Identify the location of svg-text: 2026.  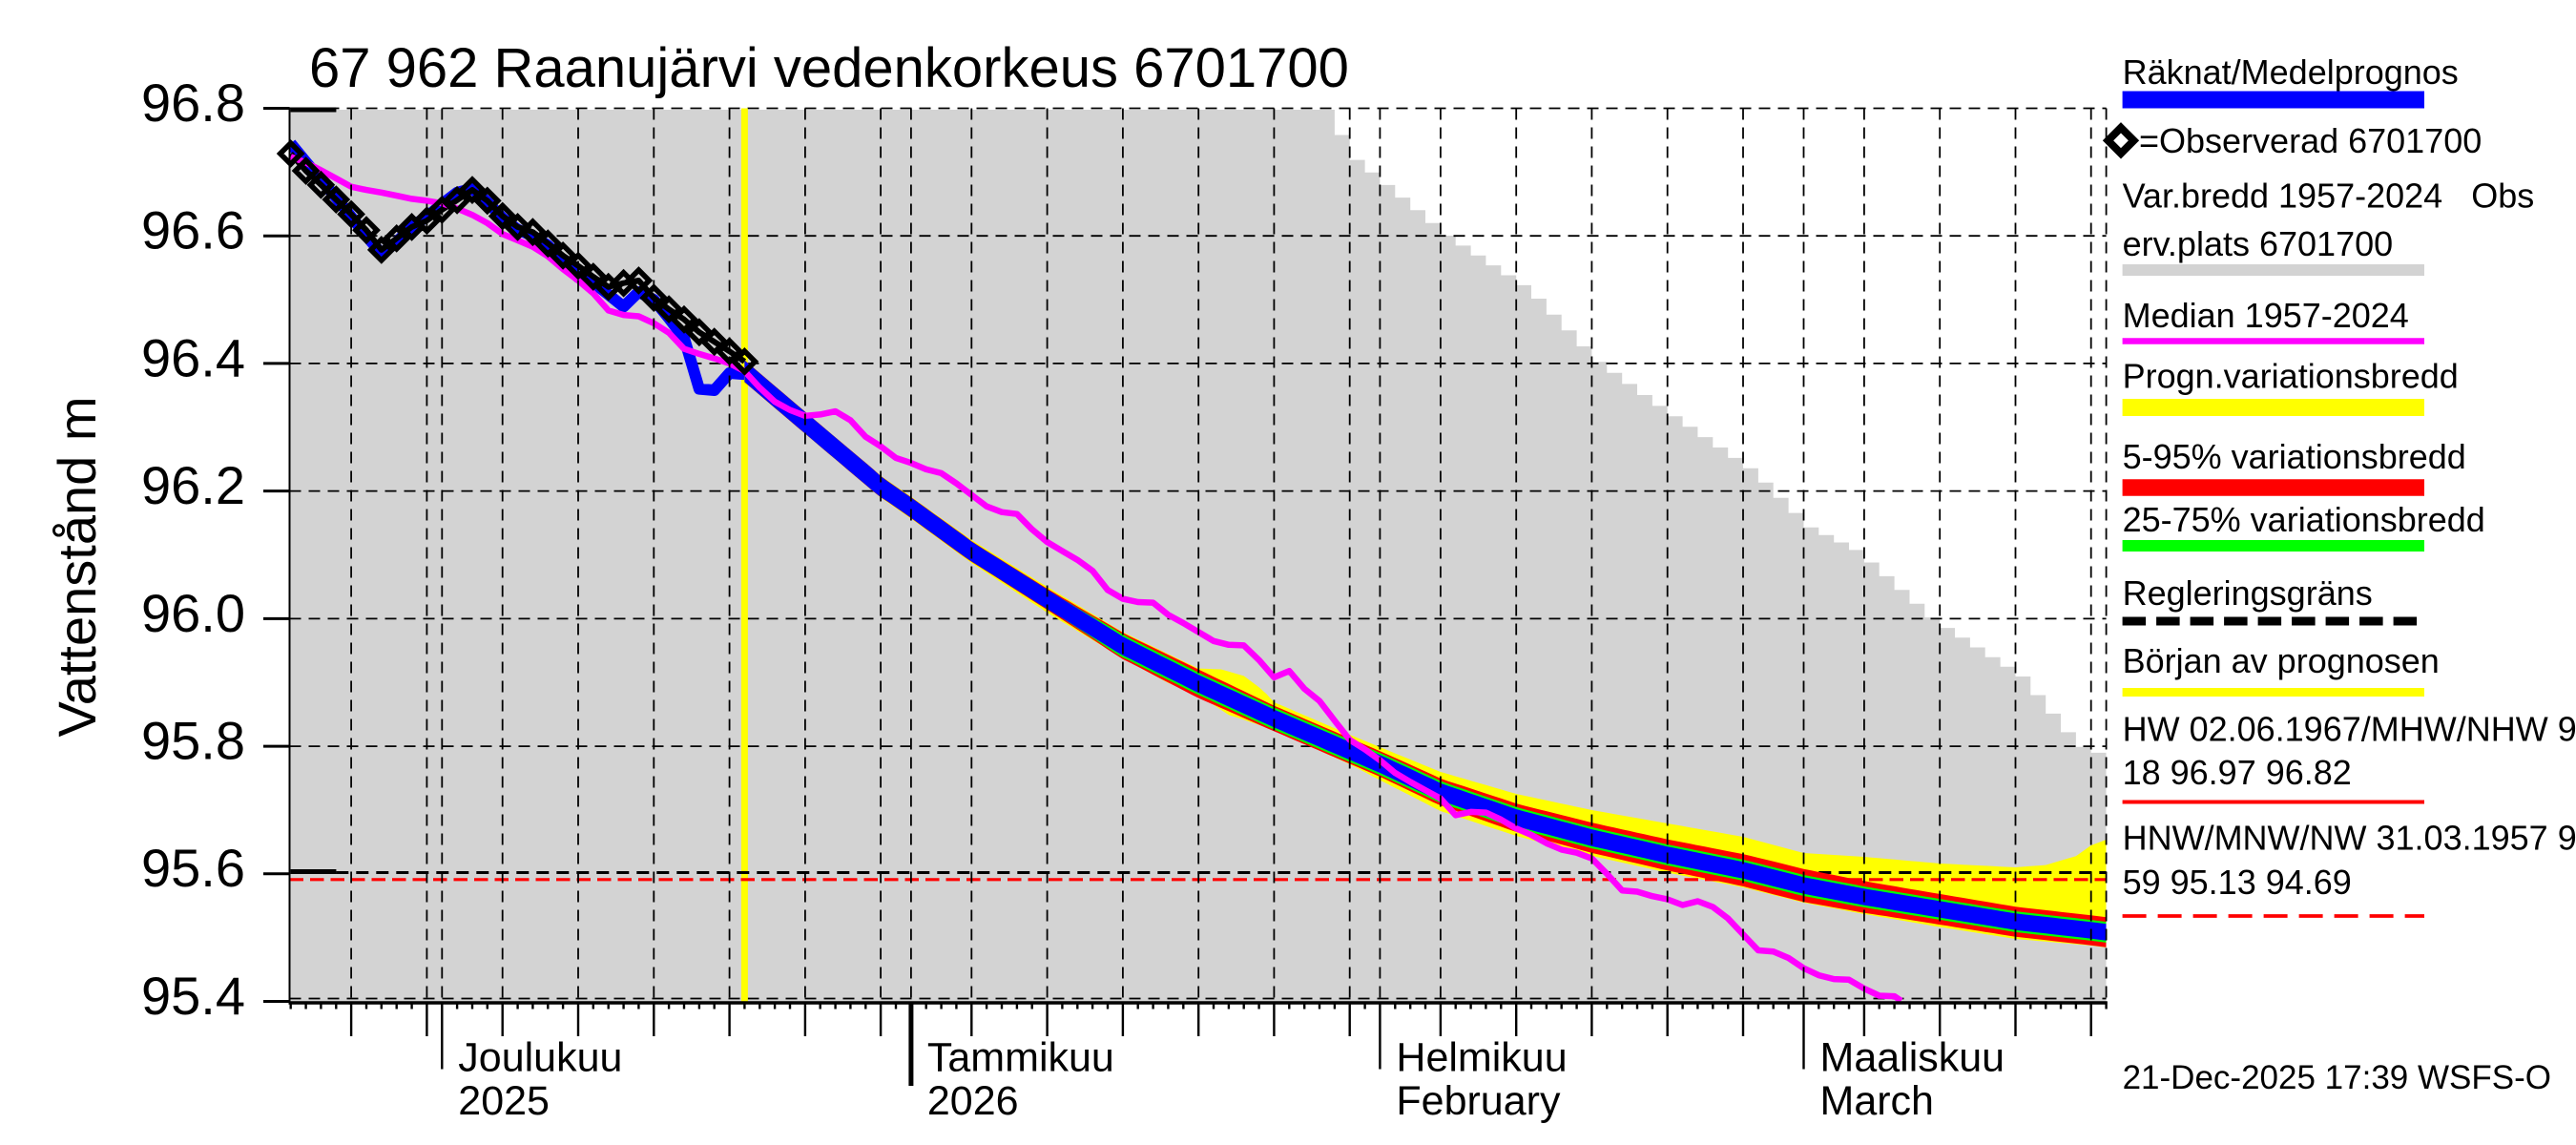
(973, 1101).